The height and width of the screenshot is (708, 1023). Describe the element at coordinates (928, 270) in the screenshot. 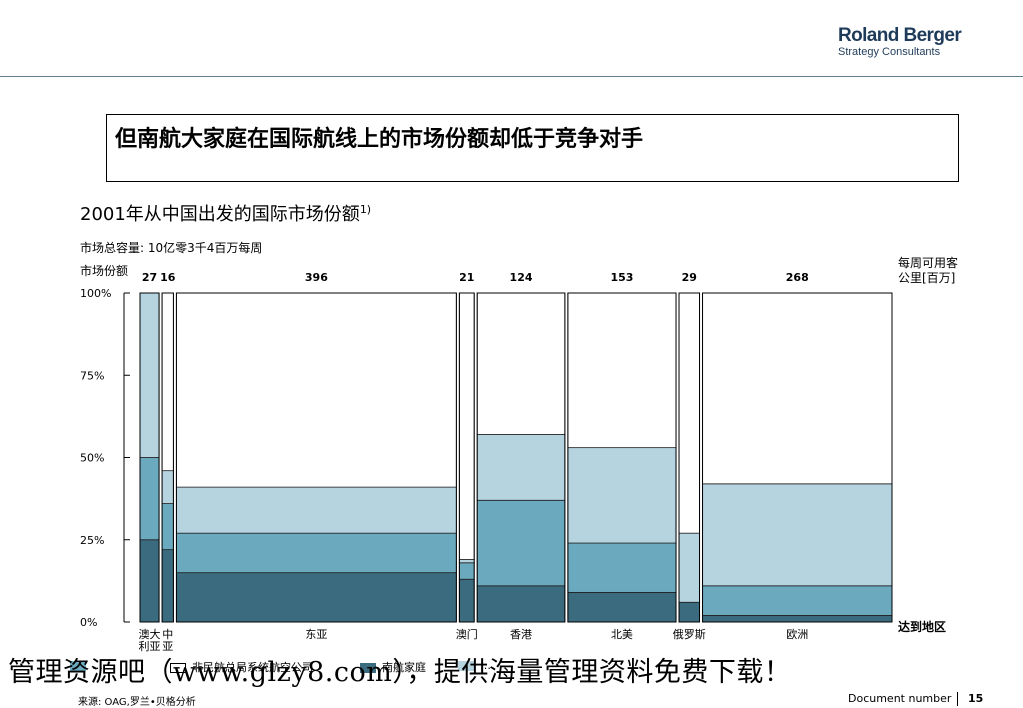

I see `width-unit-label: 每周可用客公里[百万]` at that location.